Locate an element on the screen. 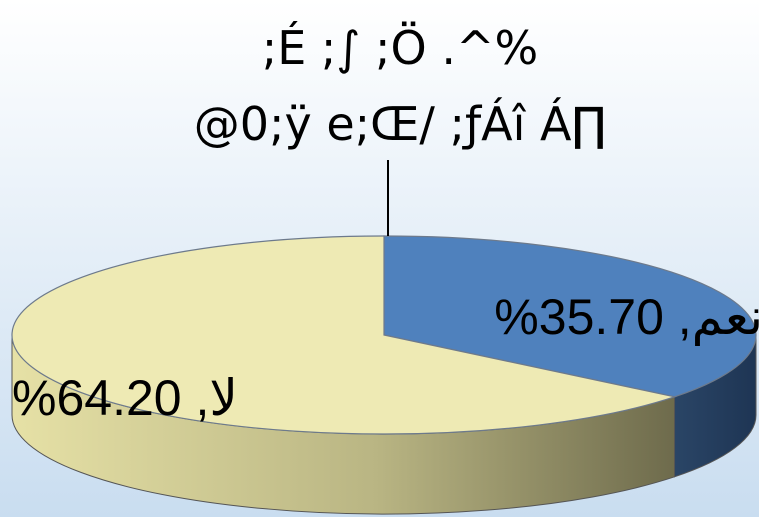 This screenshot has width=759, height=517. slice-label-no: %64.20 ,لا is located at coordinates (125, 398).